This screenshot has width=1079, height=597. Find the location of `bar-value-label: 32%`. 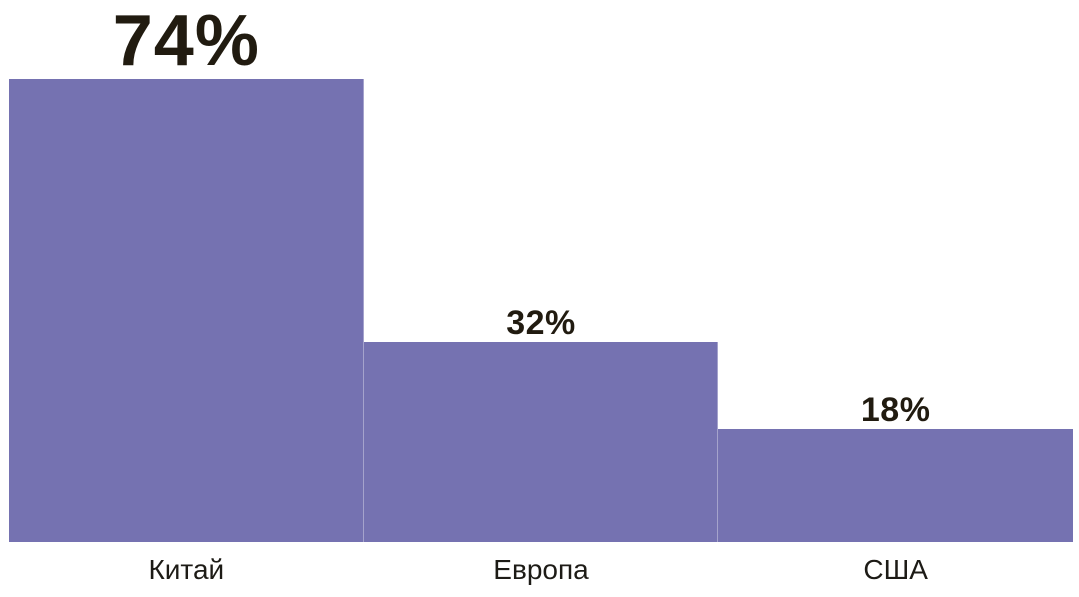

bar-value-label: 32% is located at coordinates (541, 322).